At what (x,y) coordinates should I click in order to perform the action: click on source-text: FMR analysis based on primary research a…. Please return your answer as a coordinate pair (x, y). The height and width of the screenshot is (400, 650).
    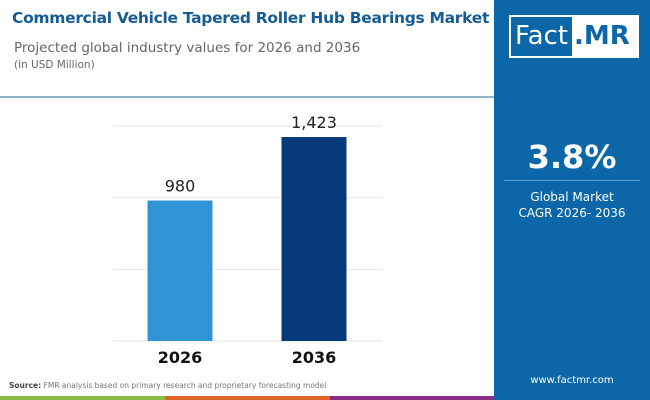
    Looking at the image, I should click on (184, 385).